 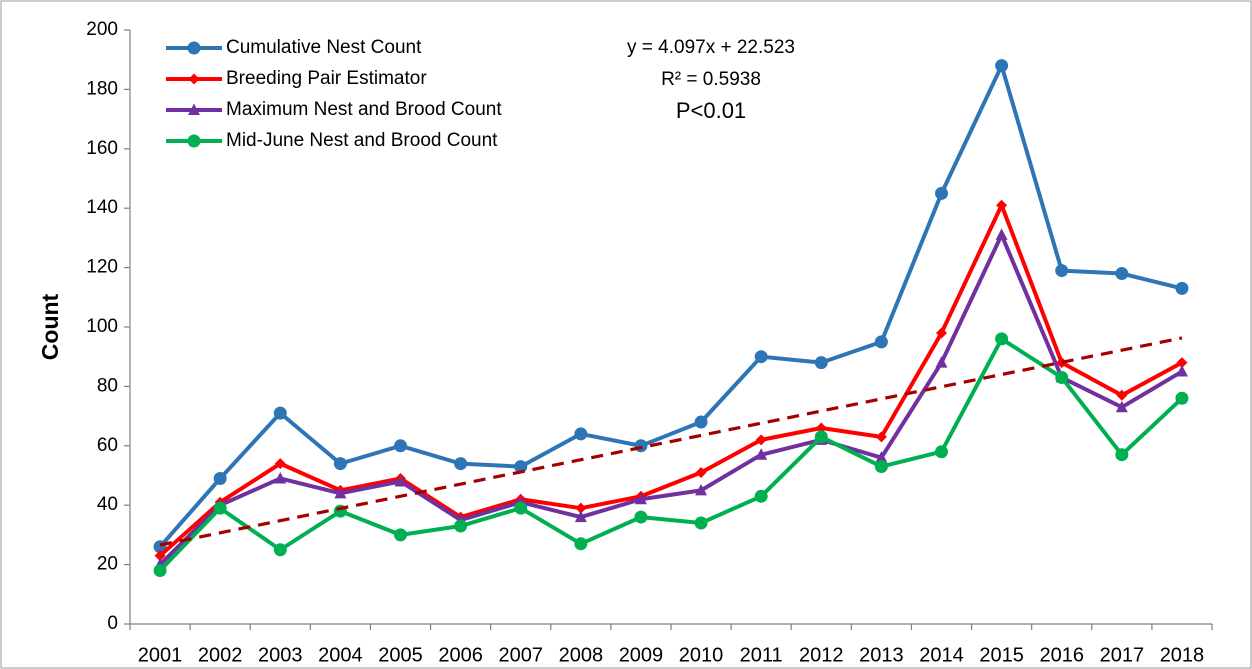 What do you see at coordinates (280, 655) in the screenshot?
I see `x-tick-label: 2003` at bounding box center [280, 655].